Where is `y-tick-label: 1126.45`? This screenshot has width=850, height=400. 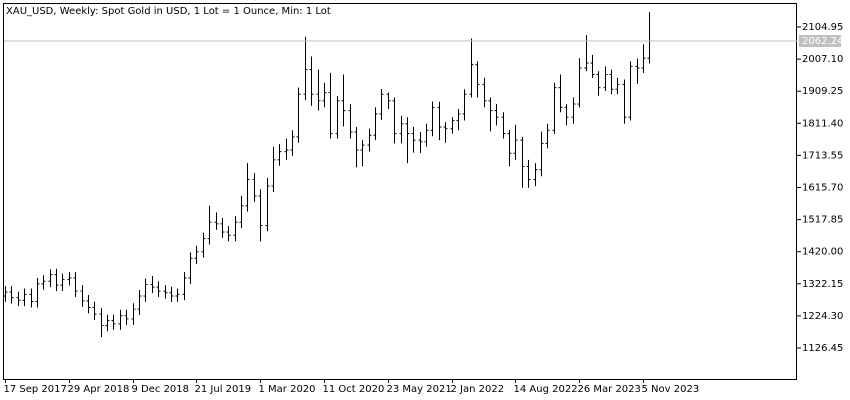 y-tick-label: 1126.45 is located at coordinates (822, 348).